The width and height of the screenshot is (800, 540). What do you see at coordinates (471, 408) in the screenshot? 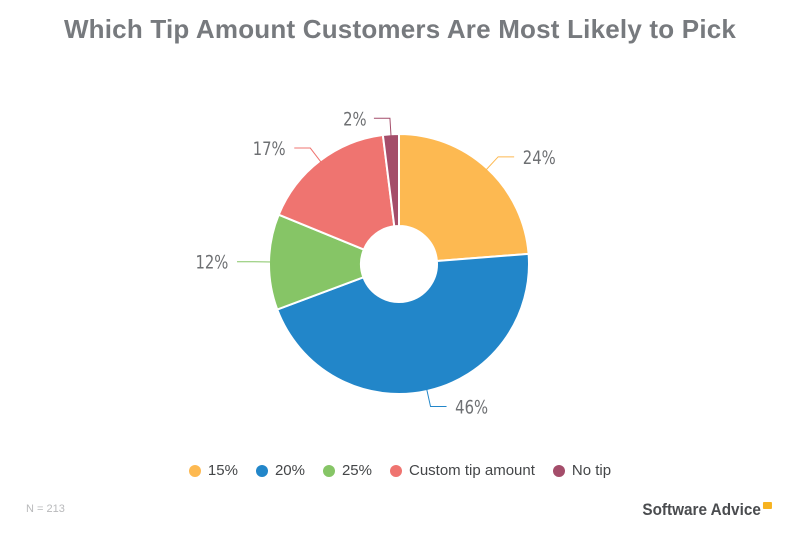
I see `data-label-20: 46%` at bounding box center [471, 408].